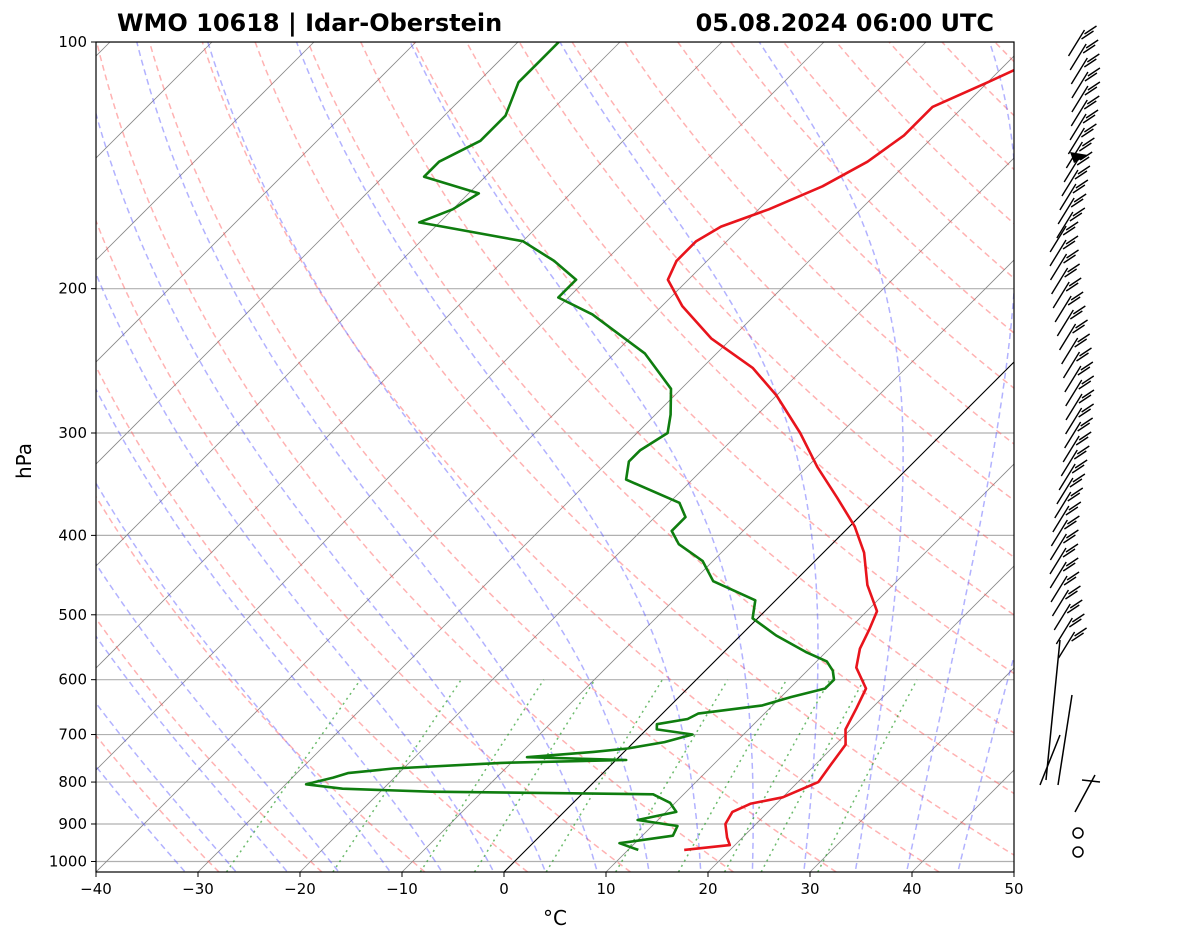 This screenshot has width=1181, height=941. What do you see at coordinates (809, 889) in the screenshot?
I see `x-tick-label: 30` at bounding box center [809, 889].